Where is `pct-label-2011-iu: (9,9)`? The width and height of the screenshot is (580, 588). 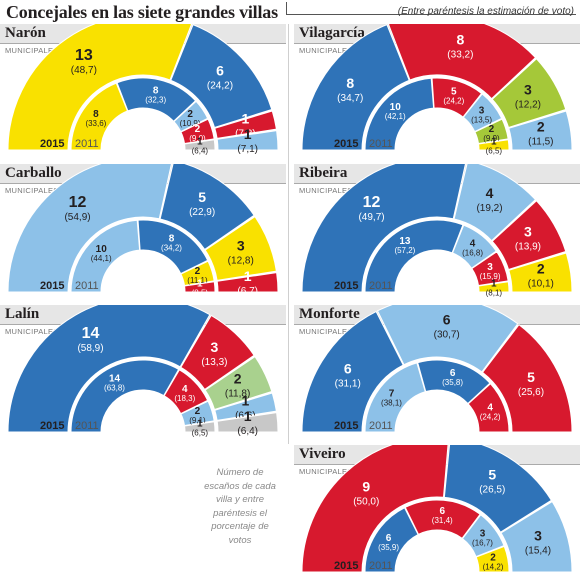
pct-label-2011-iu: (9,9) is located at coordinates (491, 138).